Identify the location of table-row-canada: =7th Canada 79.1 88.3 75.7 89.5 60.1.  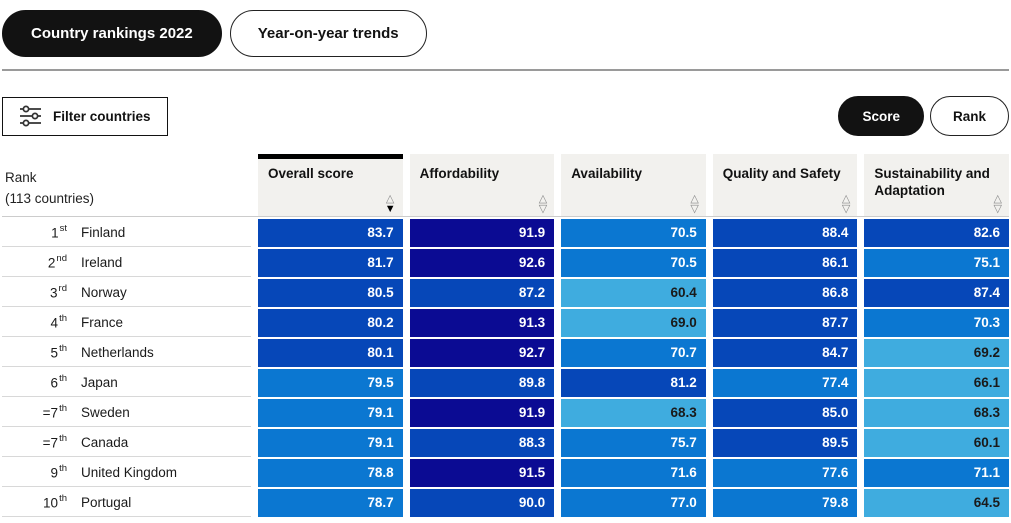
(505, 443).